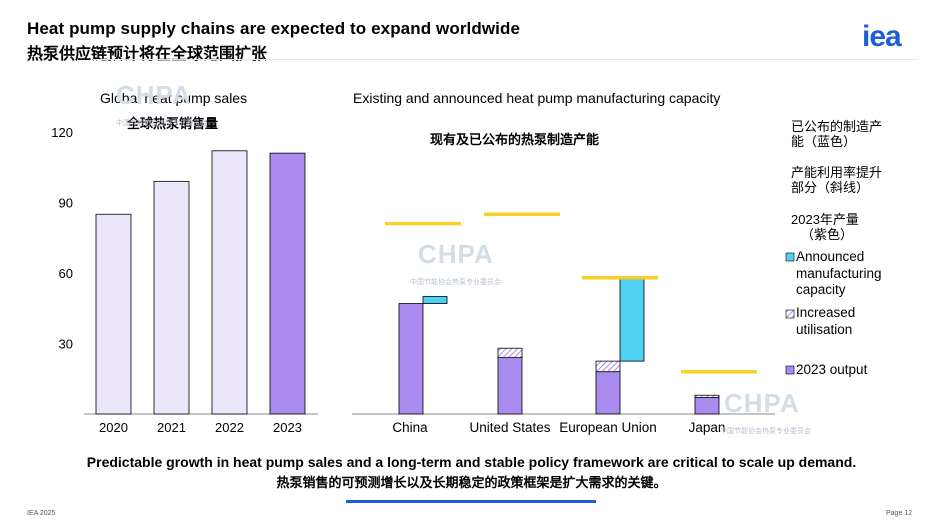  What do you see at coordinates (66, 344) in the screenshot?
I see `left-y-tick-label: 30` at bounding box center [66, 344].